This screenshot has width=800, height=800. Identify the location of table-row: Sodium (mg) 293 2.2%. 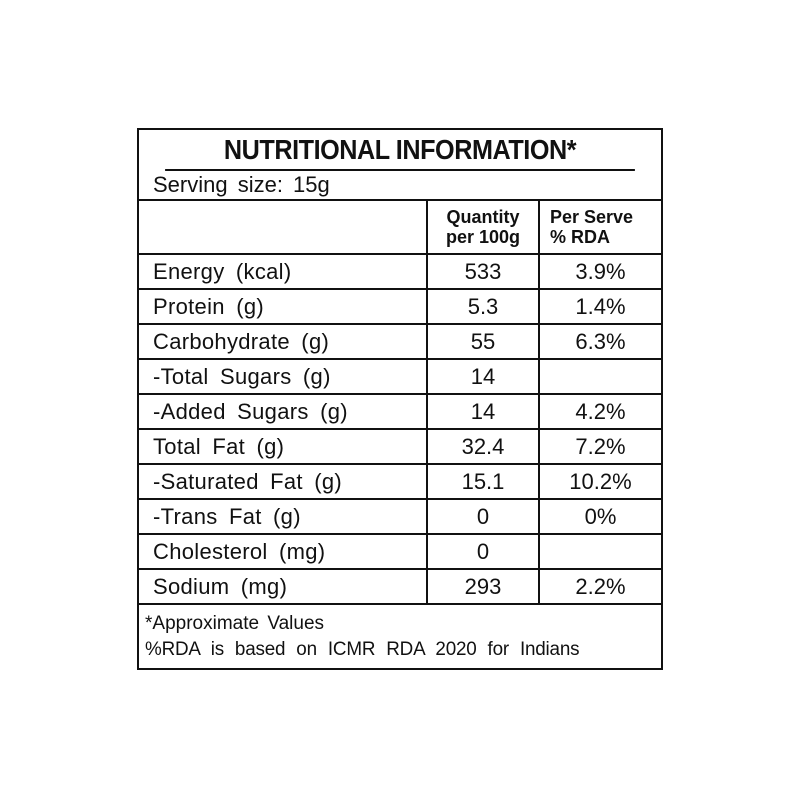
(400, 587).